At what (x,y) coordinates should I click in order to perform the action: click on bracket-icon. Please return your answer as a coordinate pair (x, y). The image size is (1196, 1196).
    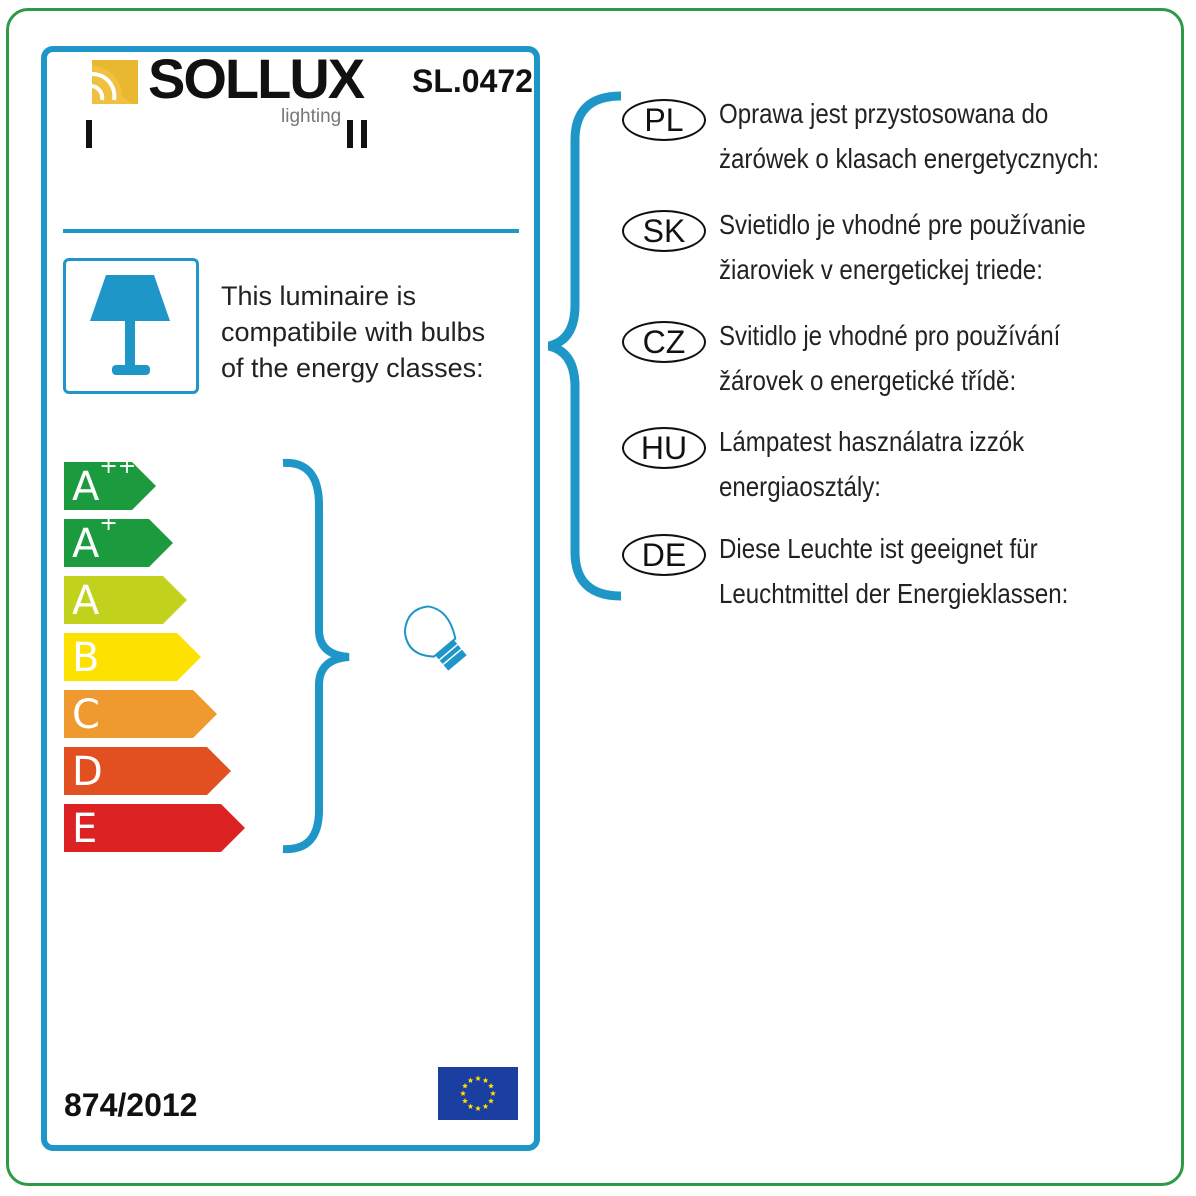
    Looking at the image, I should click on (316, 656).